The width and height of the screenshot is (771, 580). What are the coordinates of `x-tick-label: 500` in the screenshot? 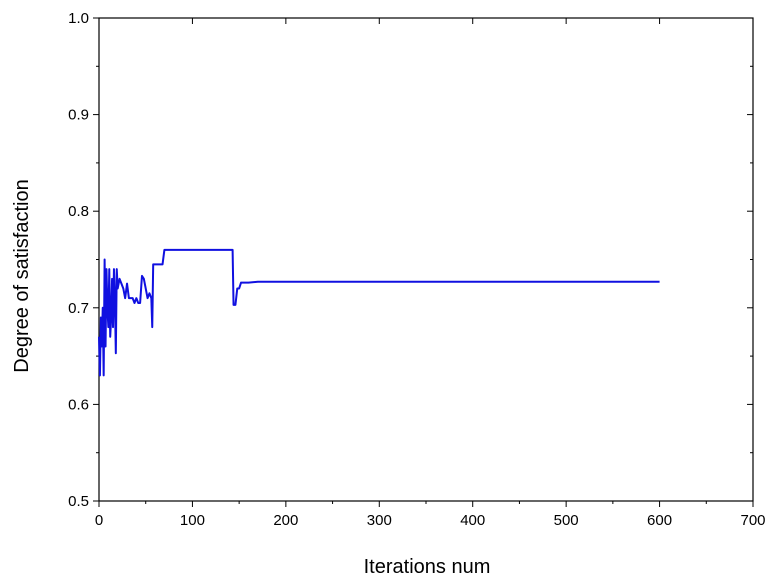 It's located at (566, 520).